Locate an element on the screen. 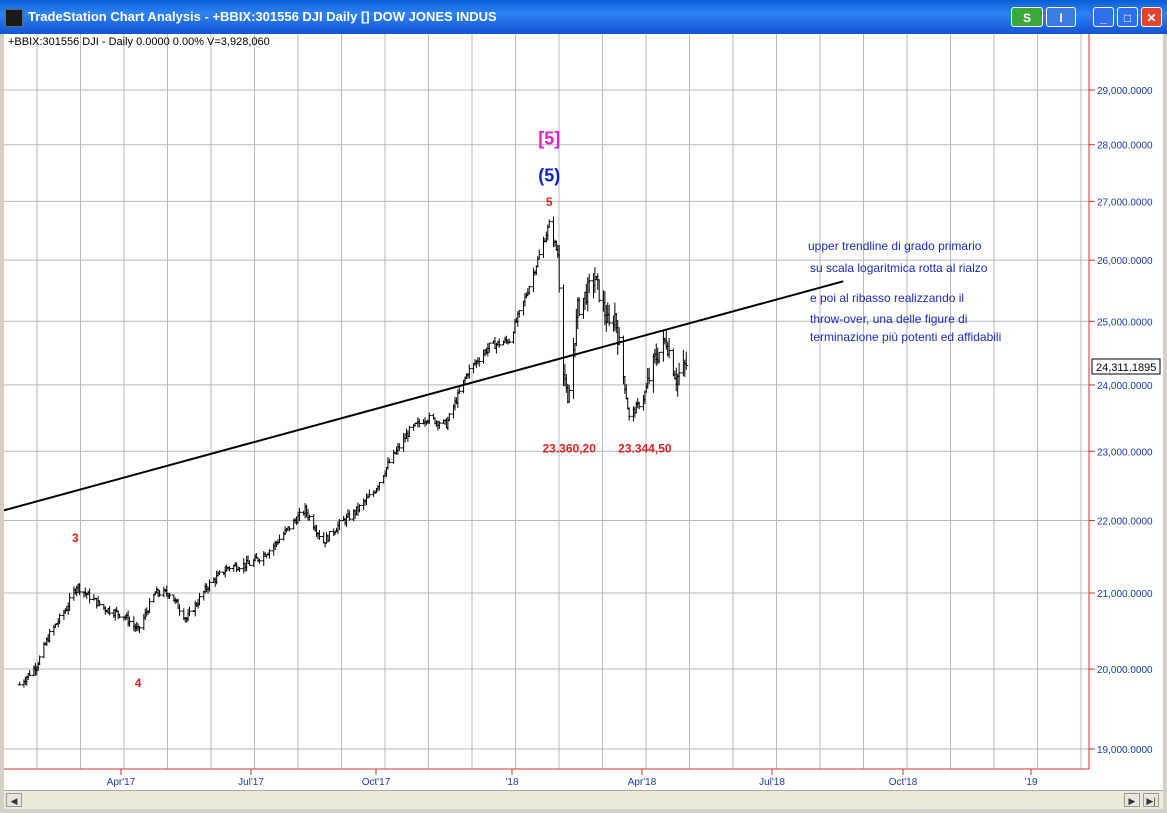 The height and width of the screenshot is (813, 1167). last-price-label: 24,311.1895 is located at coordinates (1126, 368).